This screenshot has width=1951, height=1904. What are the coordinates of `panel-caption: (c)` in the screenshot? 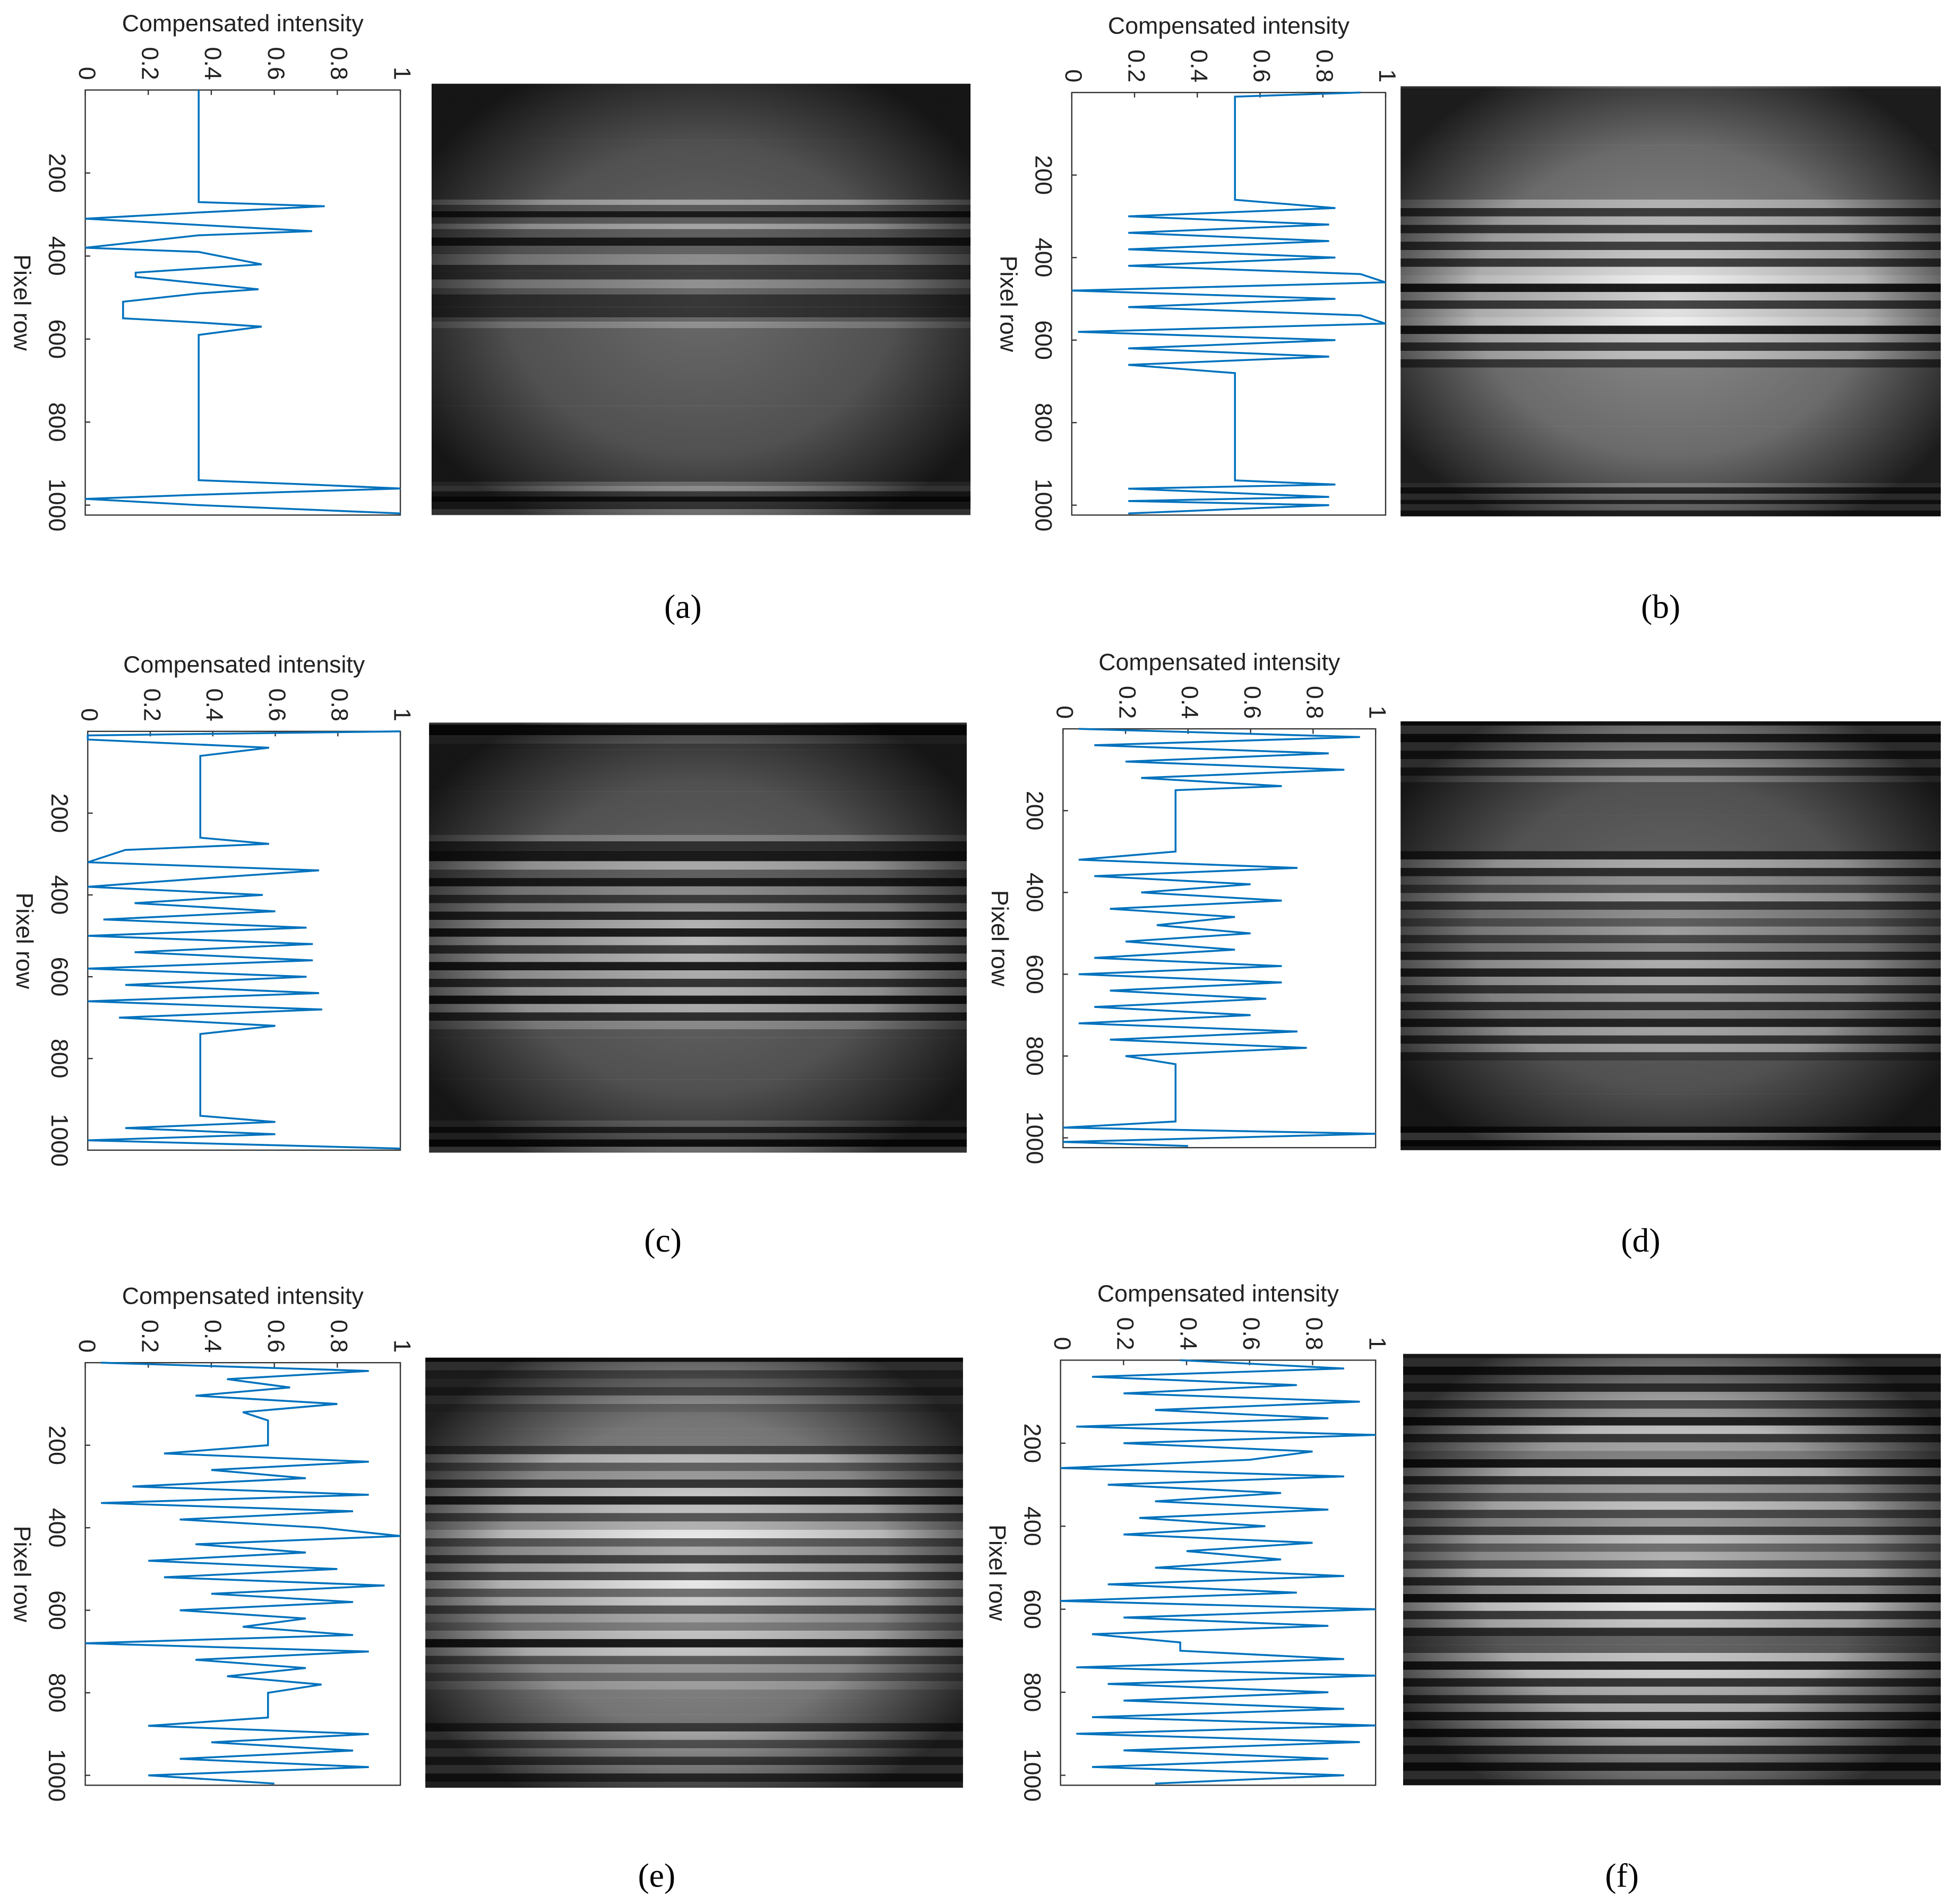 It's located at (663, 1240).